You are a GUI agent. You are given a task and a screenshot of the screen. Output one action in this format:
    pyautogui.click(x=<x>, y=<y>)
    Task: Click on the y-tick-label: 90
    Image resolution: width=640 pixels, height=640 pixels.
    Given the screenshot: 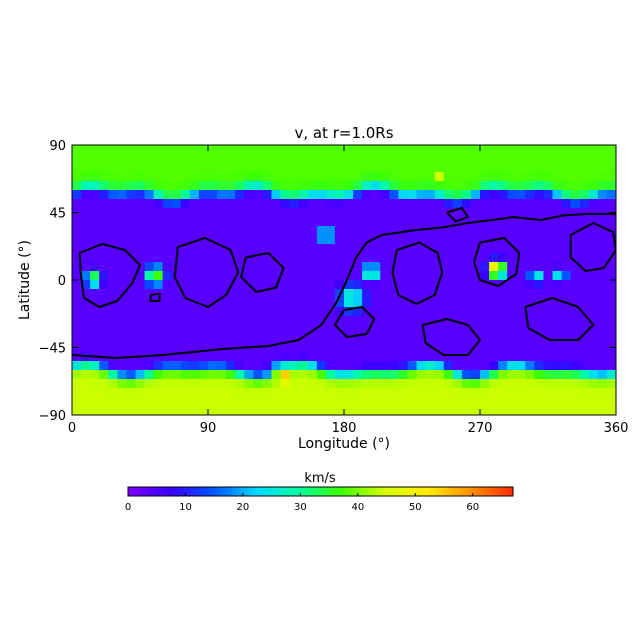 What is the action you would take?
    pyautogui.click(x=57, y=146)
    